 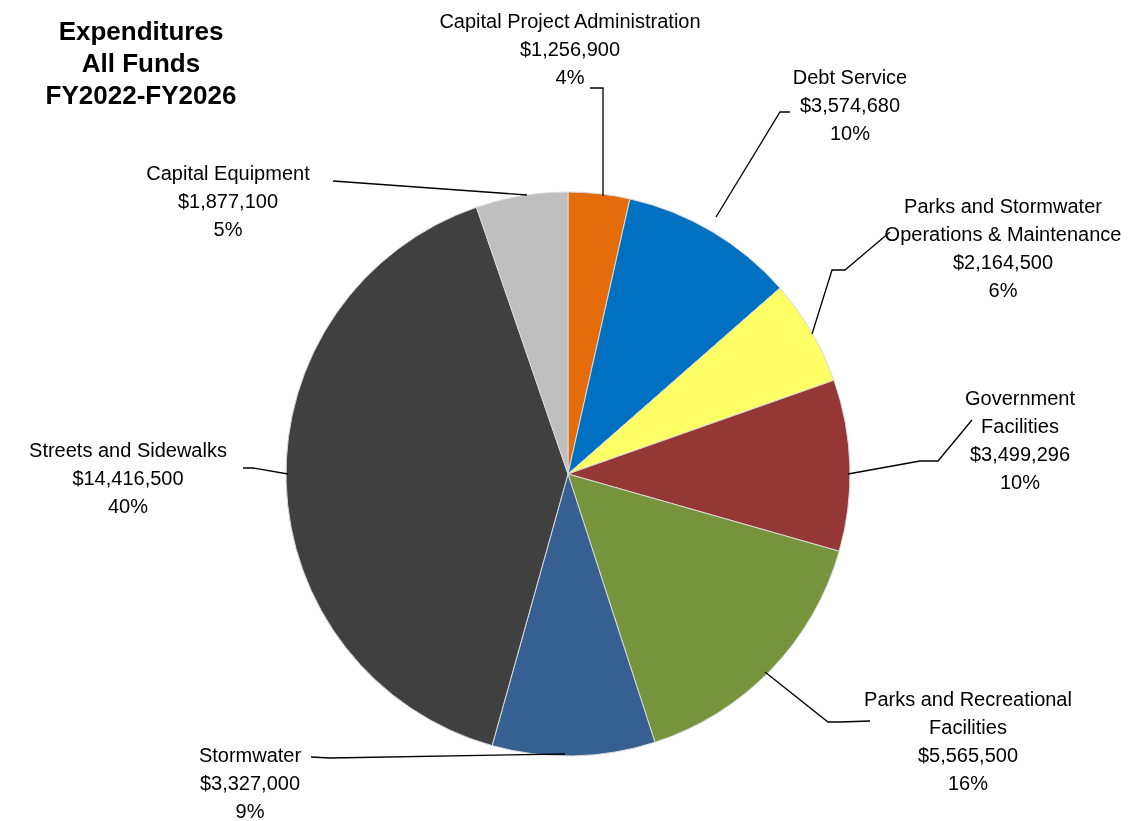 I want to click on slice-label: Parks and Stormwater Operations & Maintenance, so click(x=1003, y=220).